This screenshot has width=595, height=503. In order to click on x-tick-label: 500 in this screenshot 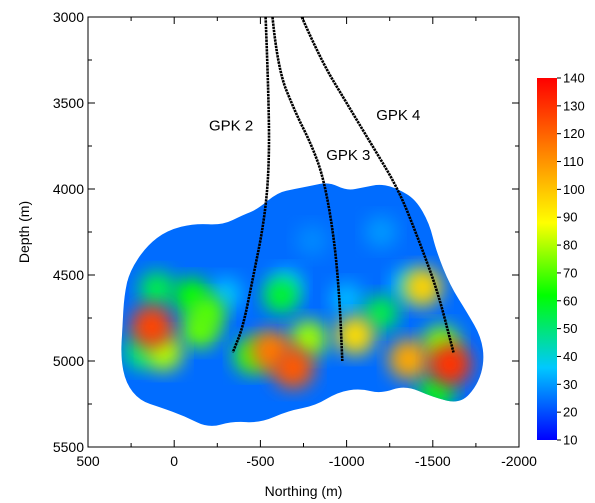, I will do `click(88, 461)`.